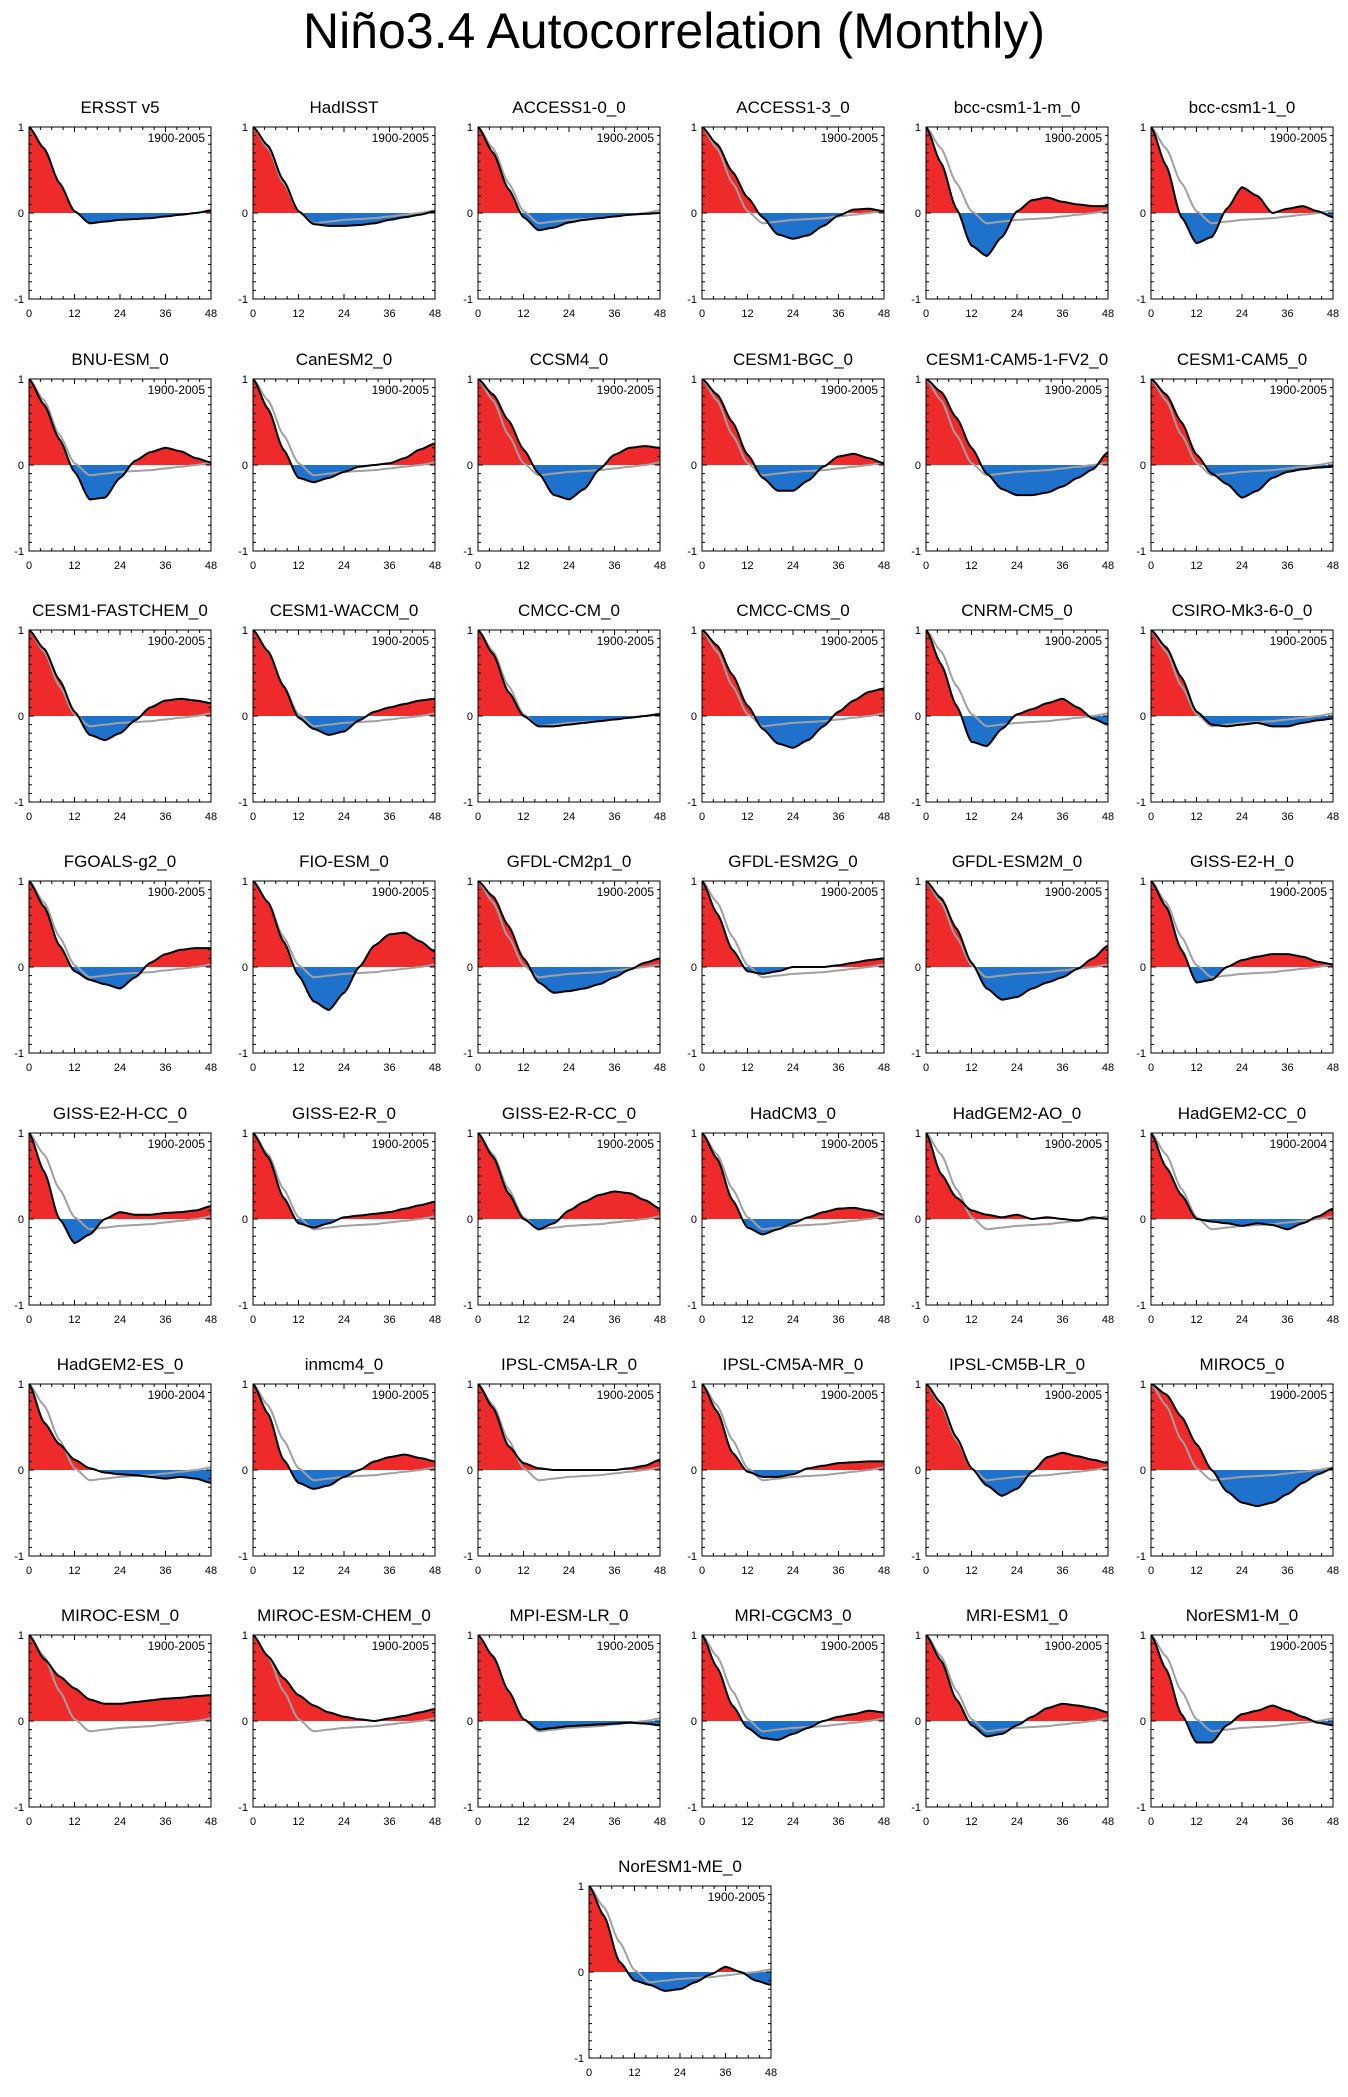  Describe the element at coordinates (120, 1113) in the screenshot. I see `panel-title: GISS-E2-H-CC_0` at that location.